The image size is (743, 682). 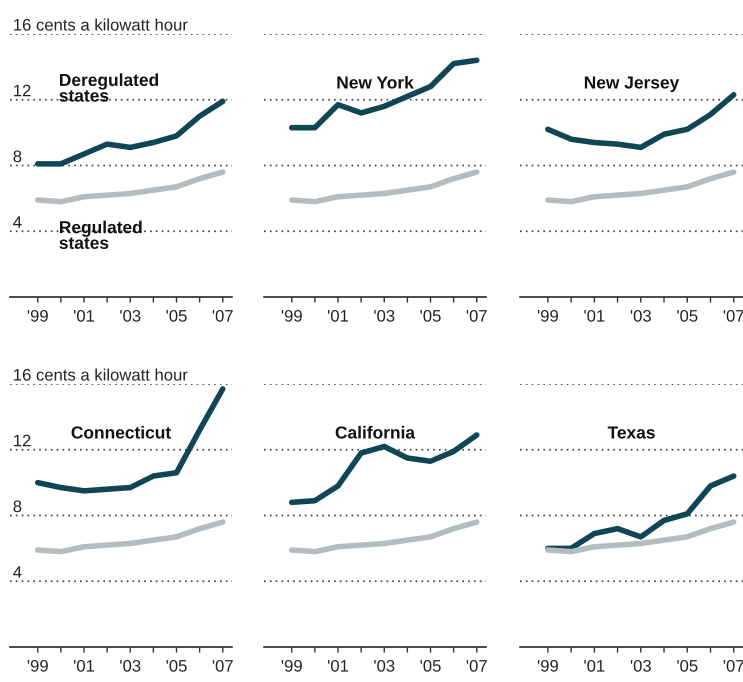 I want to click on text: Texas, so click(x=631, y=432).